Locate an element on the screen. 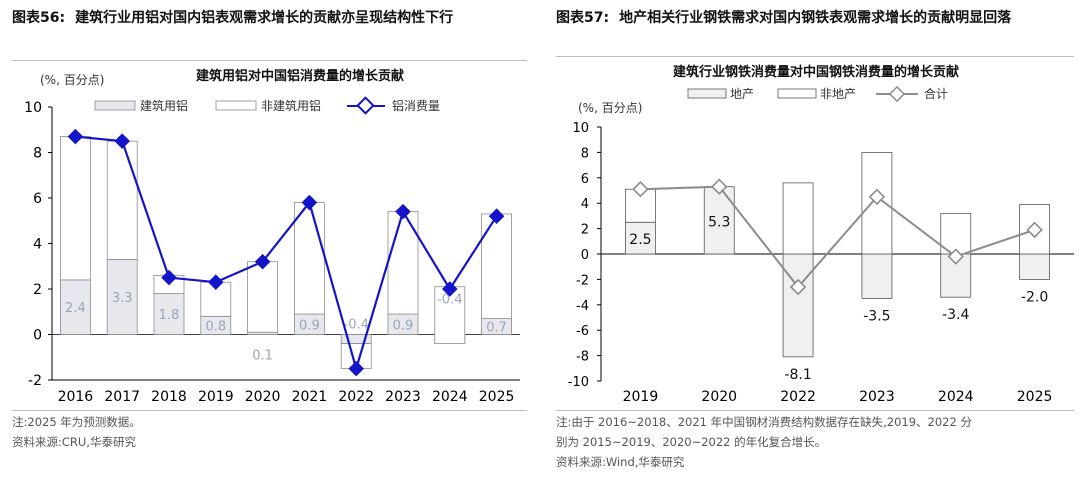 Image resolution: width=1080 pixels, height=479 pixels. data-label: 3.3 is located at coordinates (122, 298).